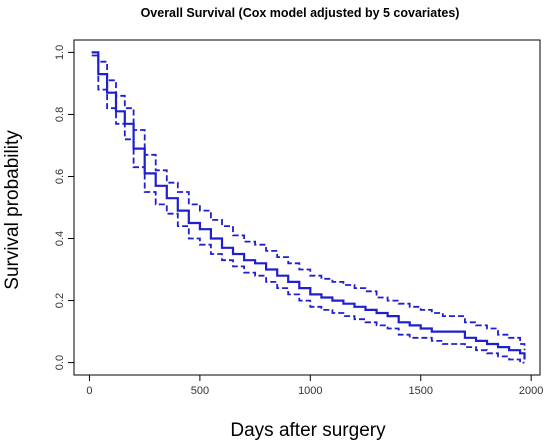 The width and height of the screenshot is (550, 444). What do you see at coordinates (89, 391) in the screenshot?
I see `x-tick-label: 0` at bounding box center [89, 391].